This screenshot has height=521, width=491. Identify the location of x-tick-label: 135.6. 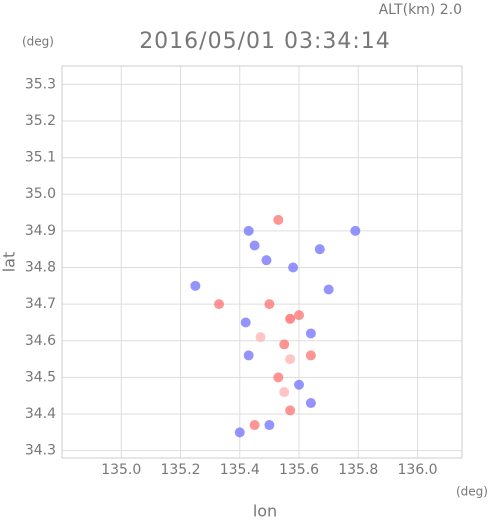
(299, 470).